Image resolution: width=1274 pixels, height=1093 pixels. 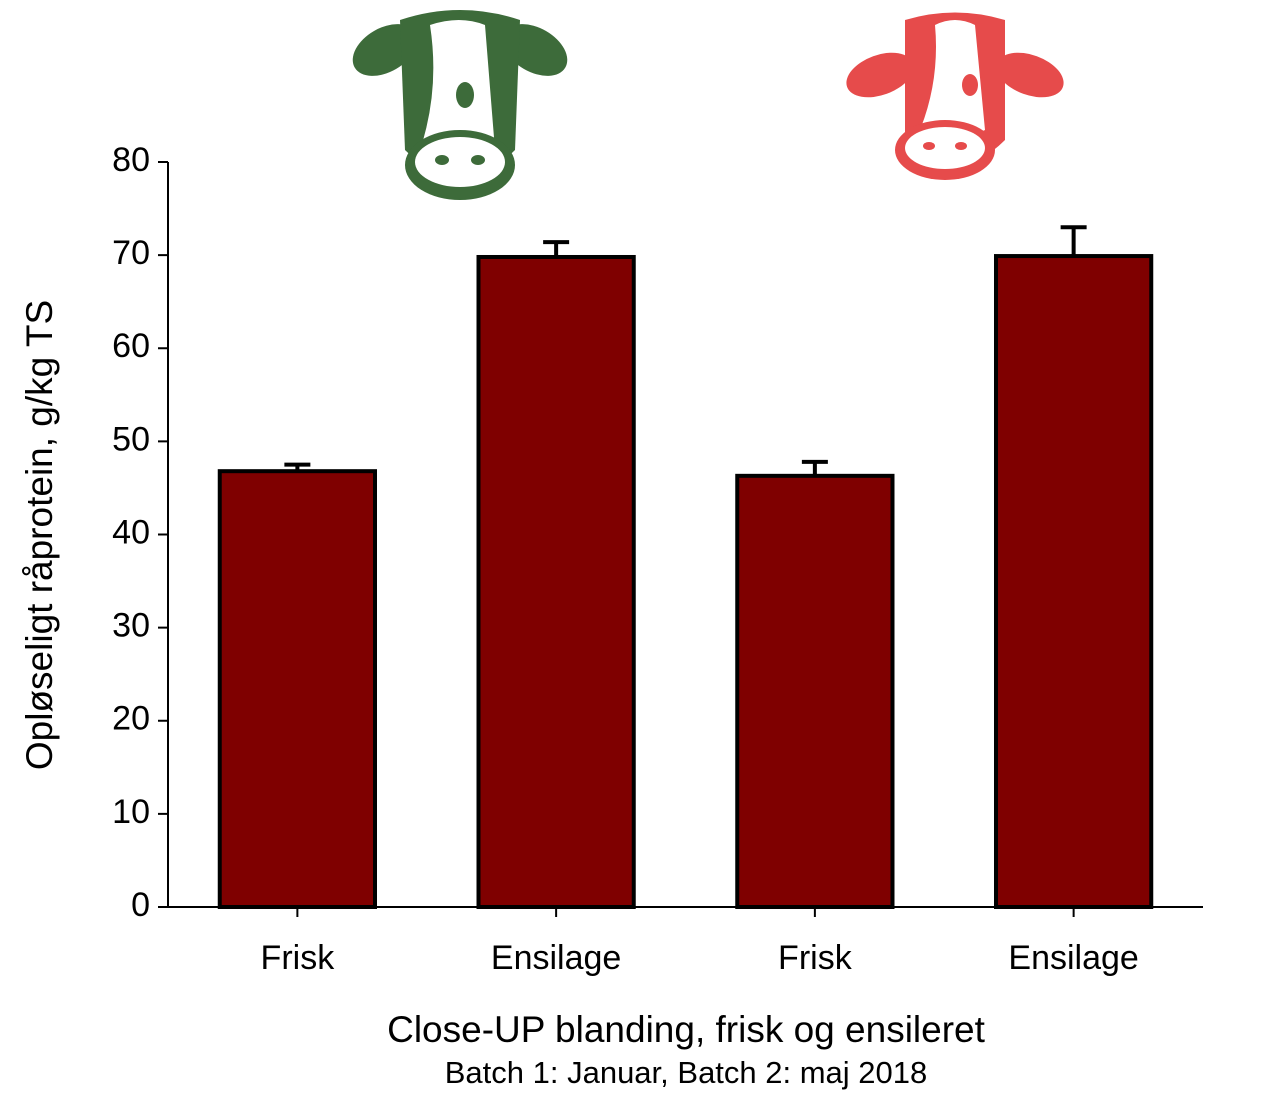 I want to click on subtitle: Batch 1: Januar, Batch 2: maj 2018, so click(x=686, y=1072).